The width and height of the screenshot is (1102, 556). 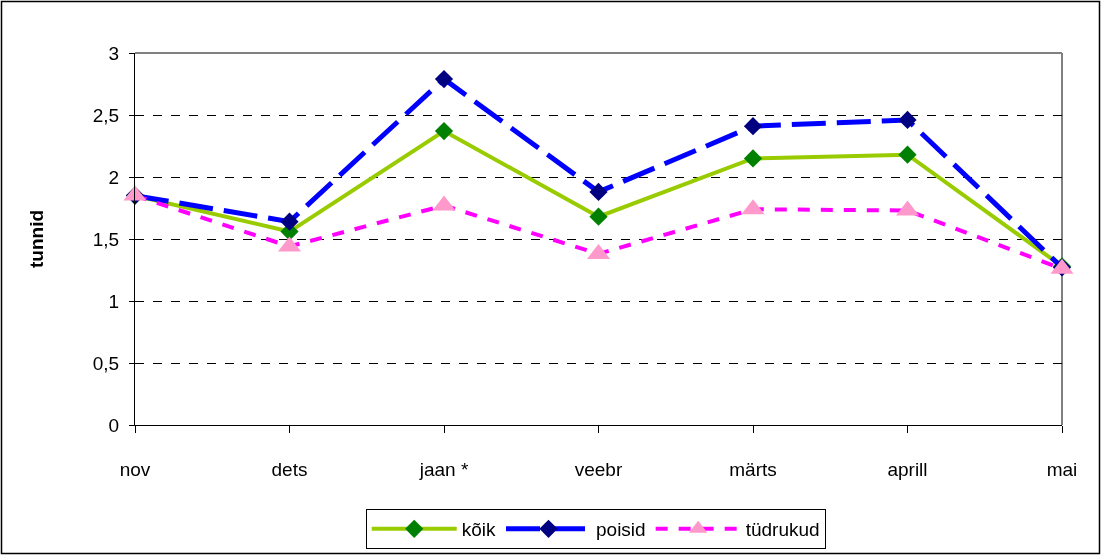 I want to click on legend-label: poisid, so click(x=621, y=530).